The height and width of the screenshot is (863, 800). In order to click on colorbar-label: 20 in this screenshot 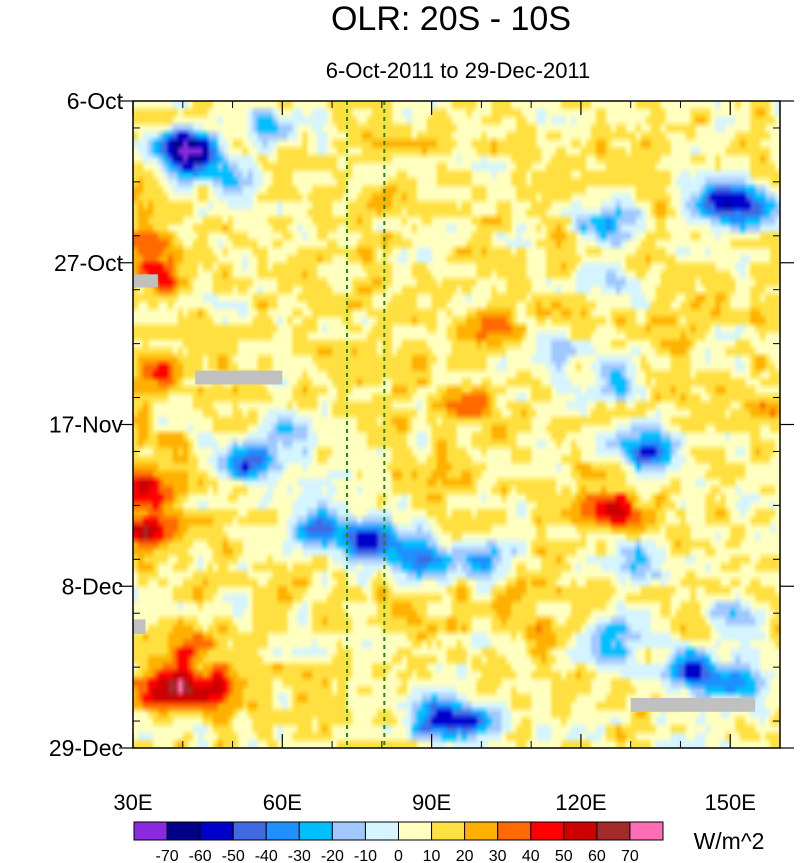, I will do `click(465, 855)`.